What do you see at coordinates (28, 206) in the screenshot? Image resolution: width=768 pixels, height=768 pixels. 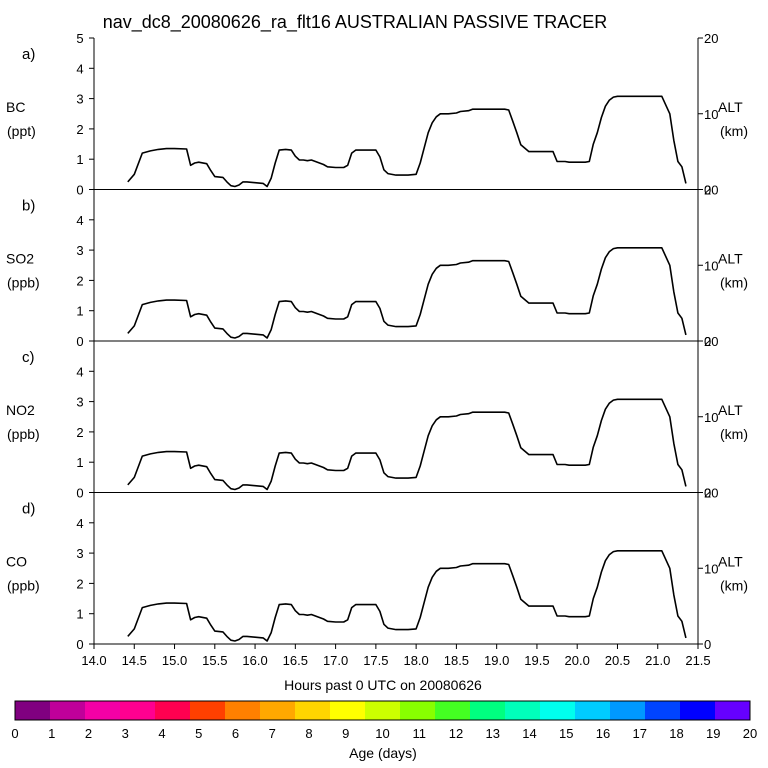 I see `panel-letter: b)` at bounding box center [28, 206].